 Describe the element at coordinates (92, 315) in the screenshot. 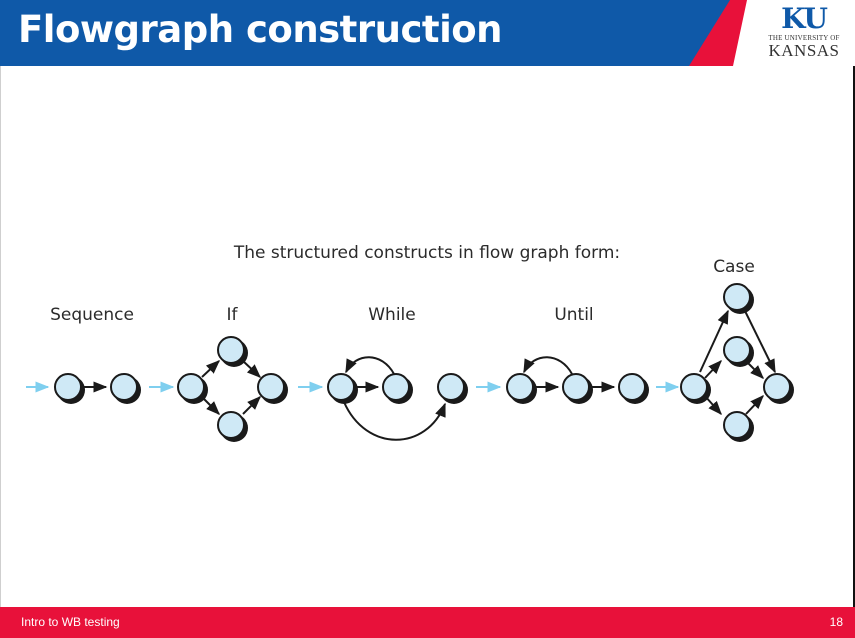

I see `label-sequence: Sequence` at that location.